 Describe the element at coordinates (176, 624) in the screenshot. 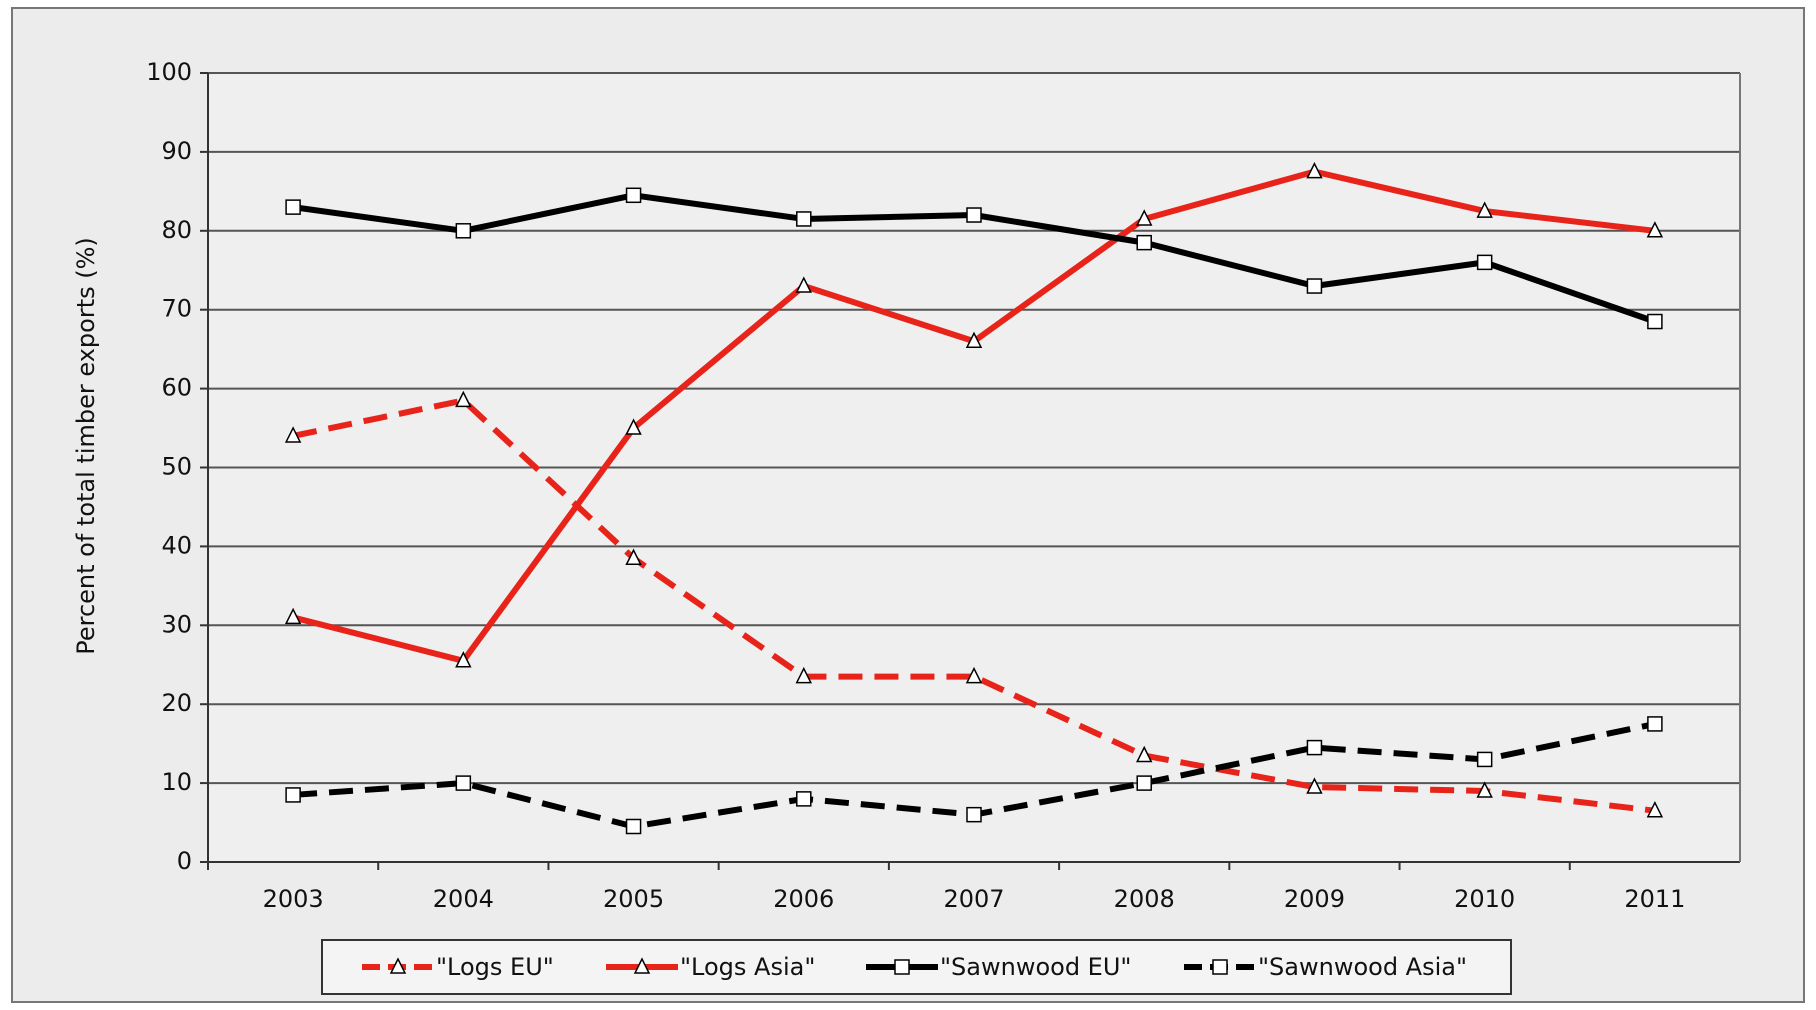

I see `y-tick-label: 30` at that location.